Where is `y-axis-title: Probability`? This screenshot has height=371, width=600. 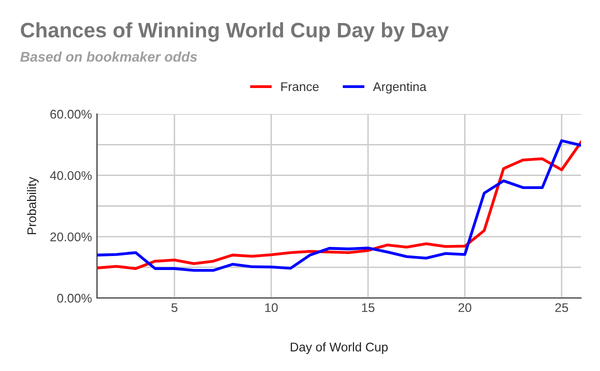
y-axis-title: Probability is located at coordinates (32, 205).